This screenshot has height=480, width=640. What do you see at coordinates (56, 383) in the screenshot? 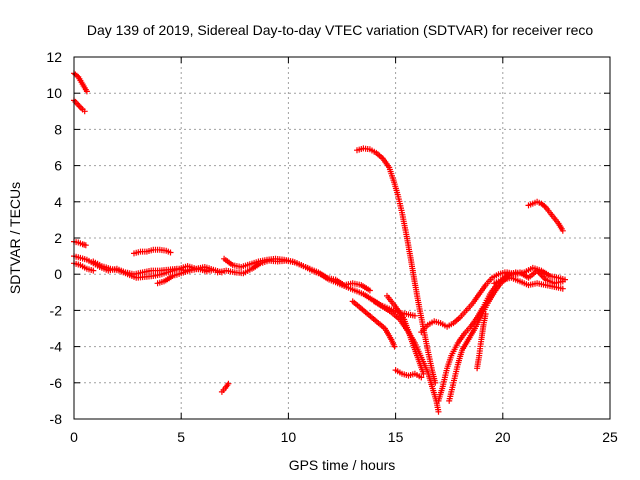
I see `y-tick-label: -6` at bounding box center [56, 383].